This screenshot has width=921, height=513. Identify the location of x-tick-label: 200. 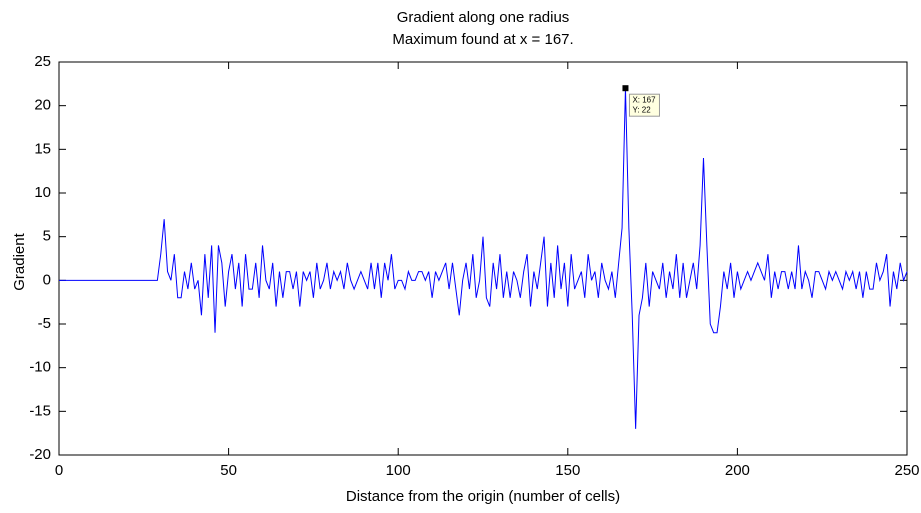
(737, 470).